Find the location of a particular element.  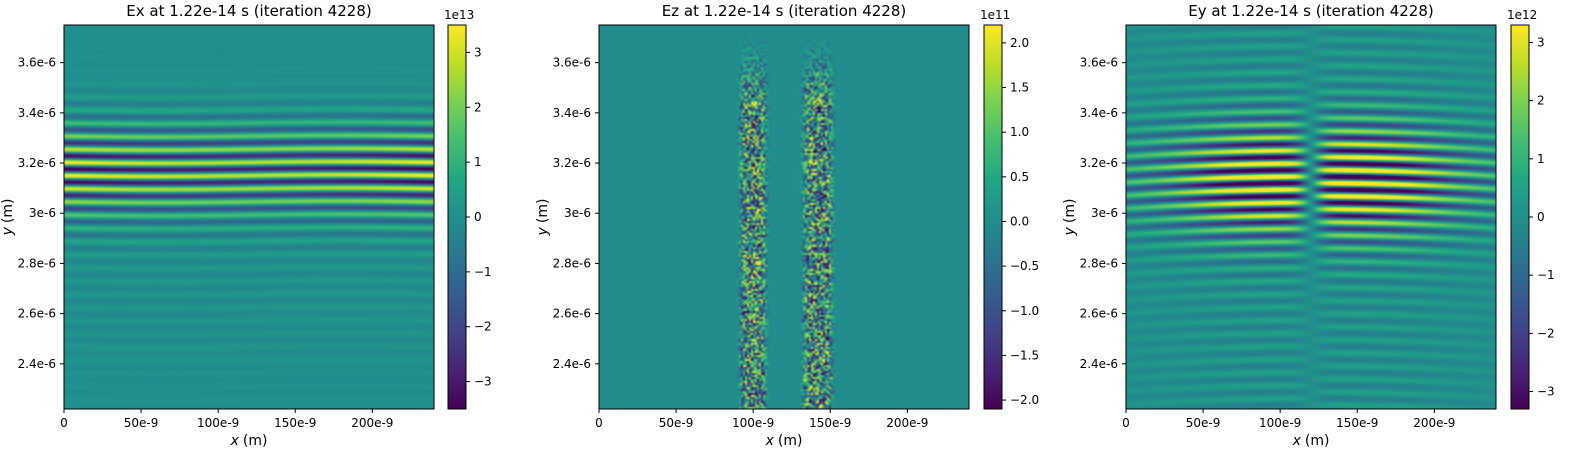

colorbar-scale-label: 1e13 is located at coordinates (459, 15).